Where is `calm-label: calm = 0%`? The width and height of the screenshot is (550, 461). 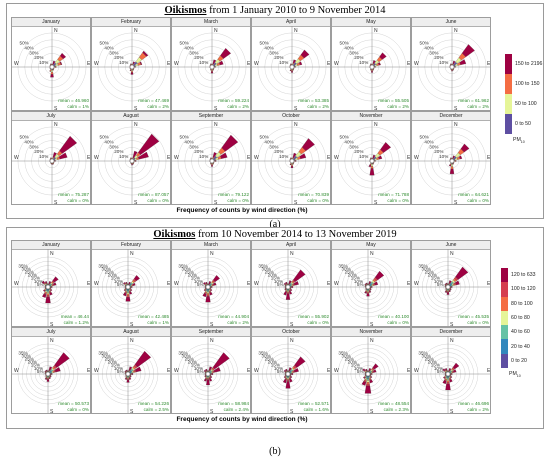 calm-label: calm = 0% is located at coordinates (478, 322).